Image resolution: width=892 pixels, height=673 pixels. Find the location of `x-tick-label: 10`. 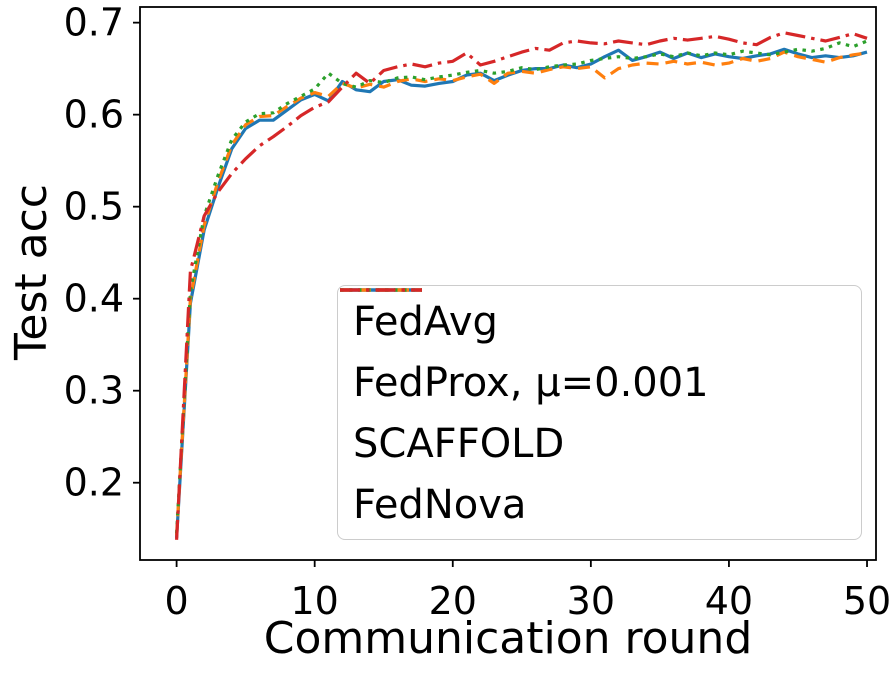

x-tick-label: 10 is located at coordinates (314, 601).